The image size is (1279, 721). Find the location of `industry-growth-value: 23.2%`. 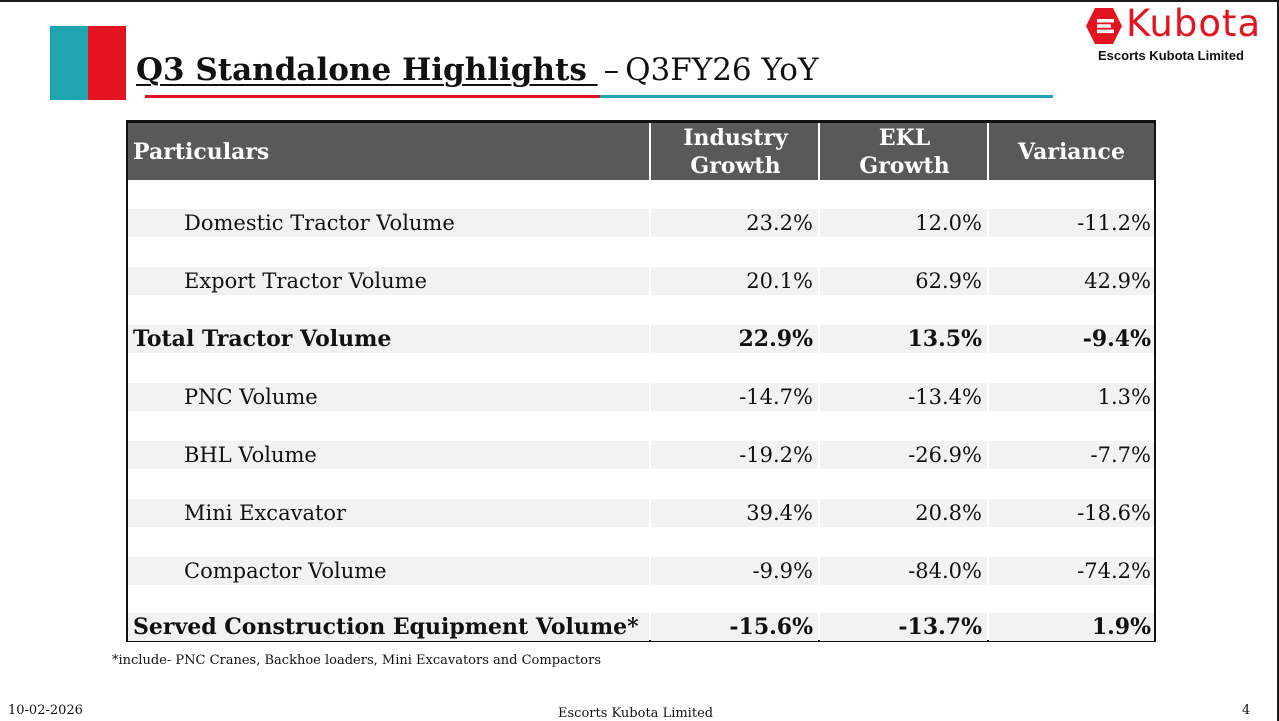

industry-growth-value: 23.2% is located at coordinates (734, 223).